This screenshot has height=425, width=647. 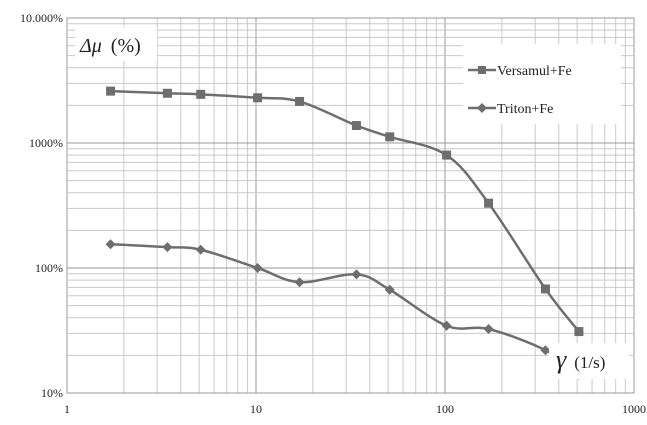 I want to click on y-axis-unit: (%), so click(x=126, y=46).